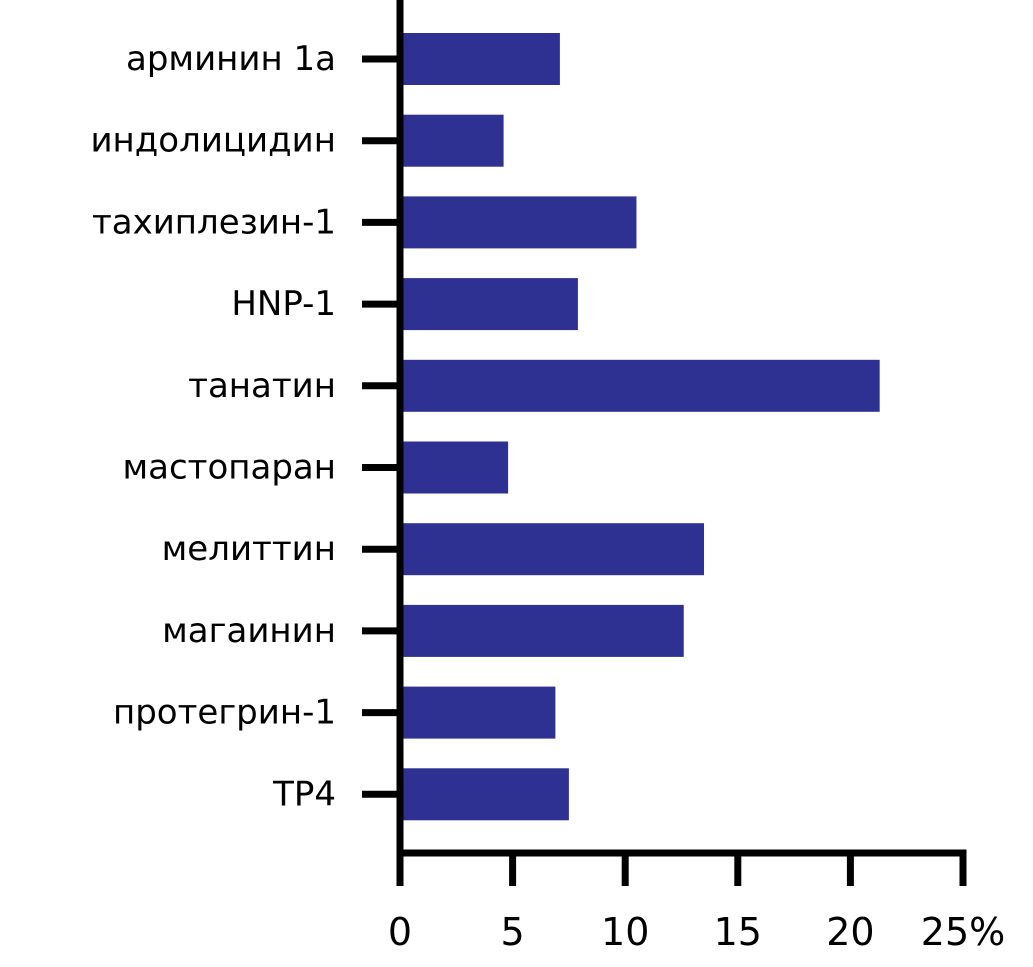  Describe the element at coordinates (681, 869) in the screenshot. I see `x-ticks` at that location.